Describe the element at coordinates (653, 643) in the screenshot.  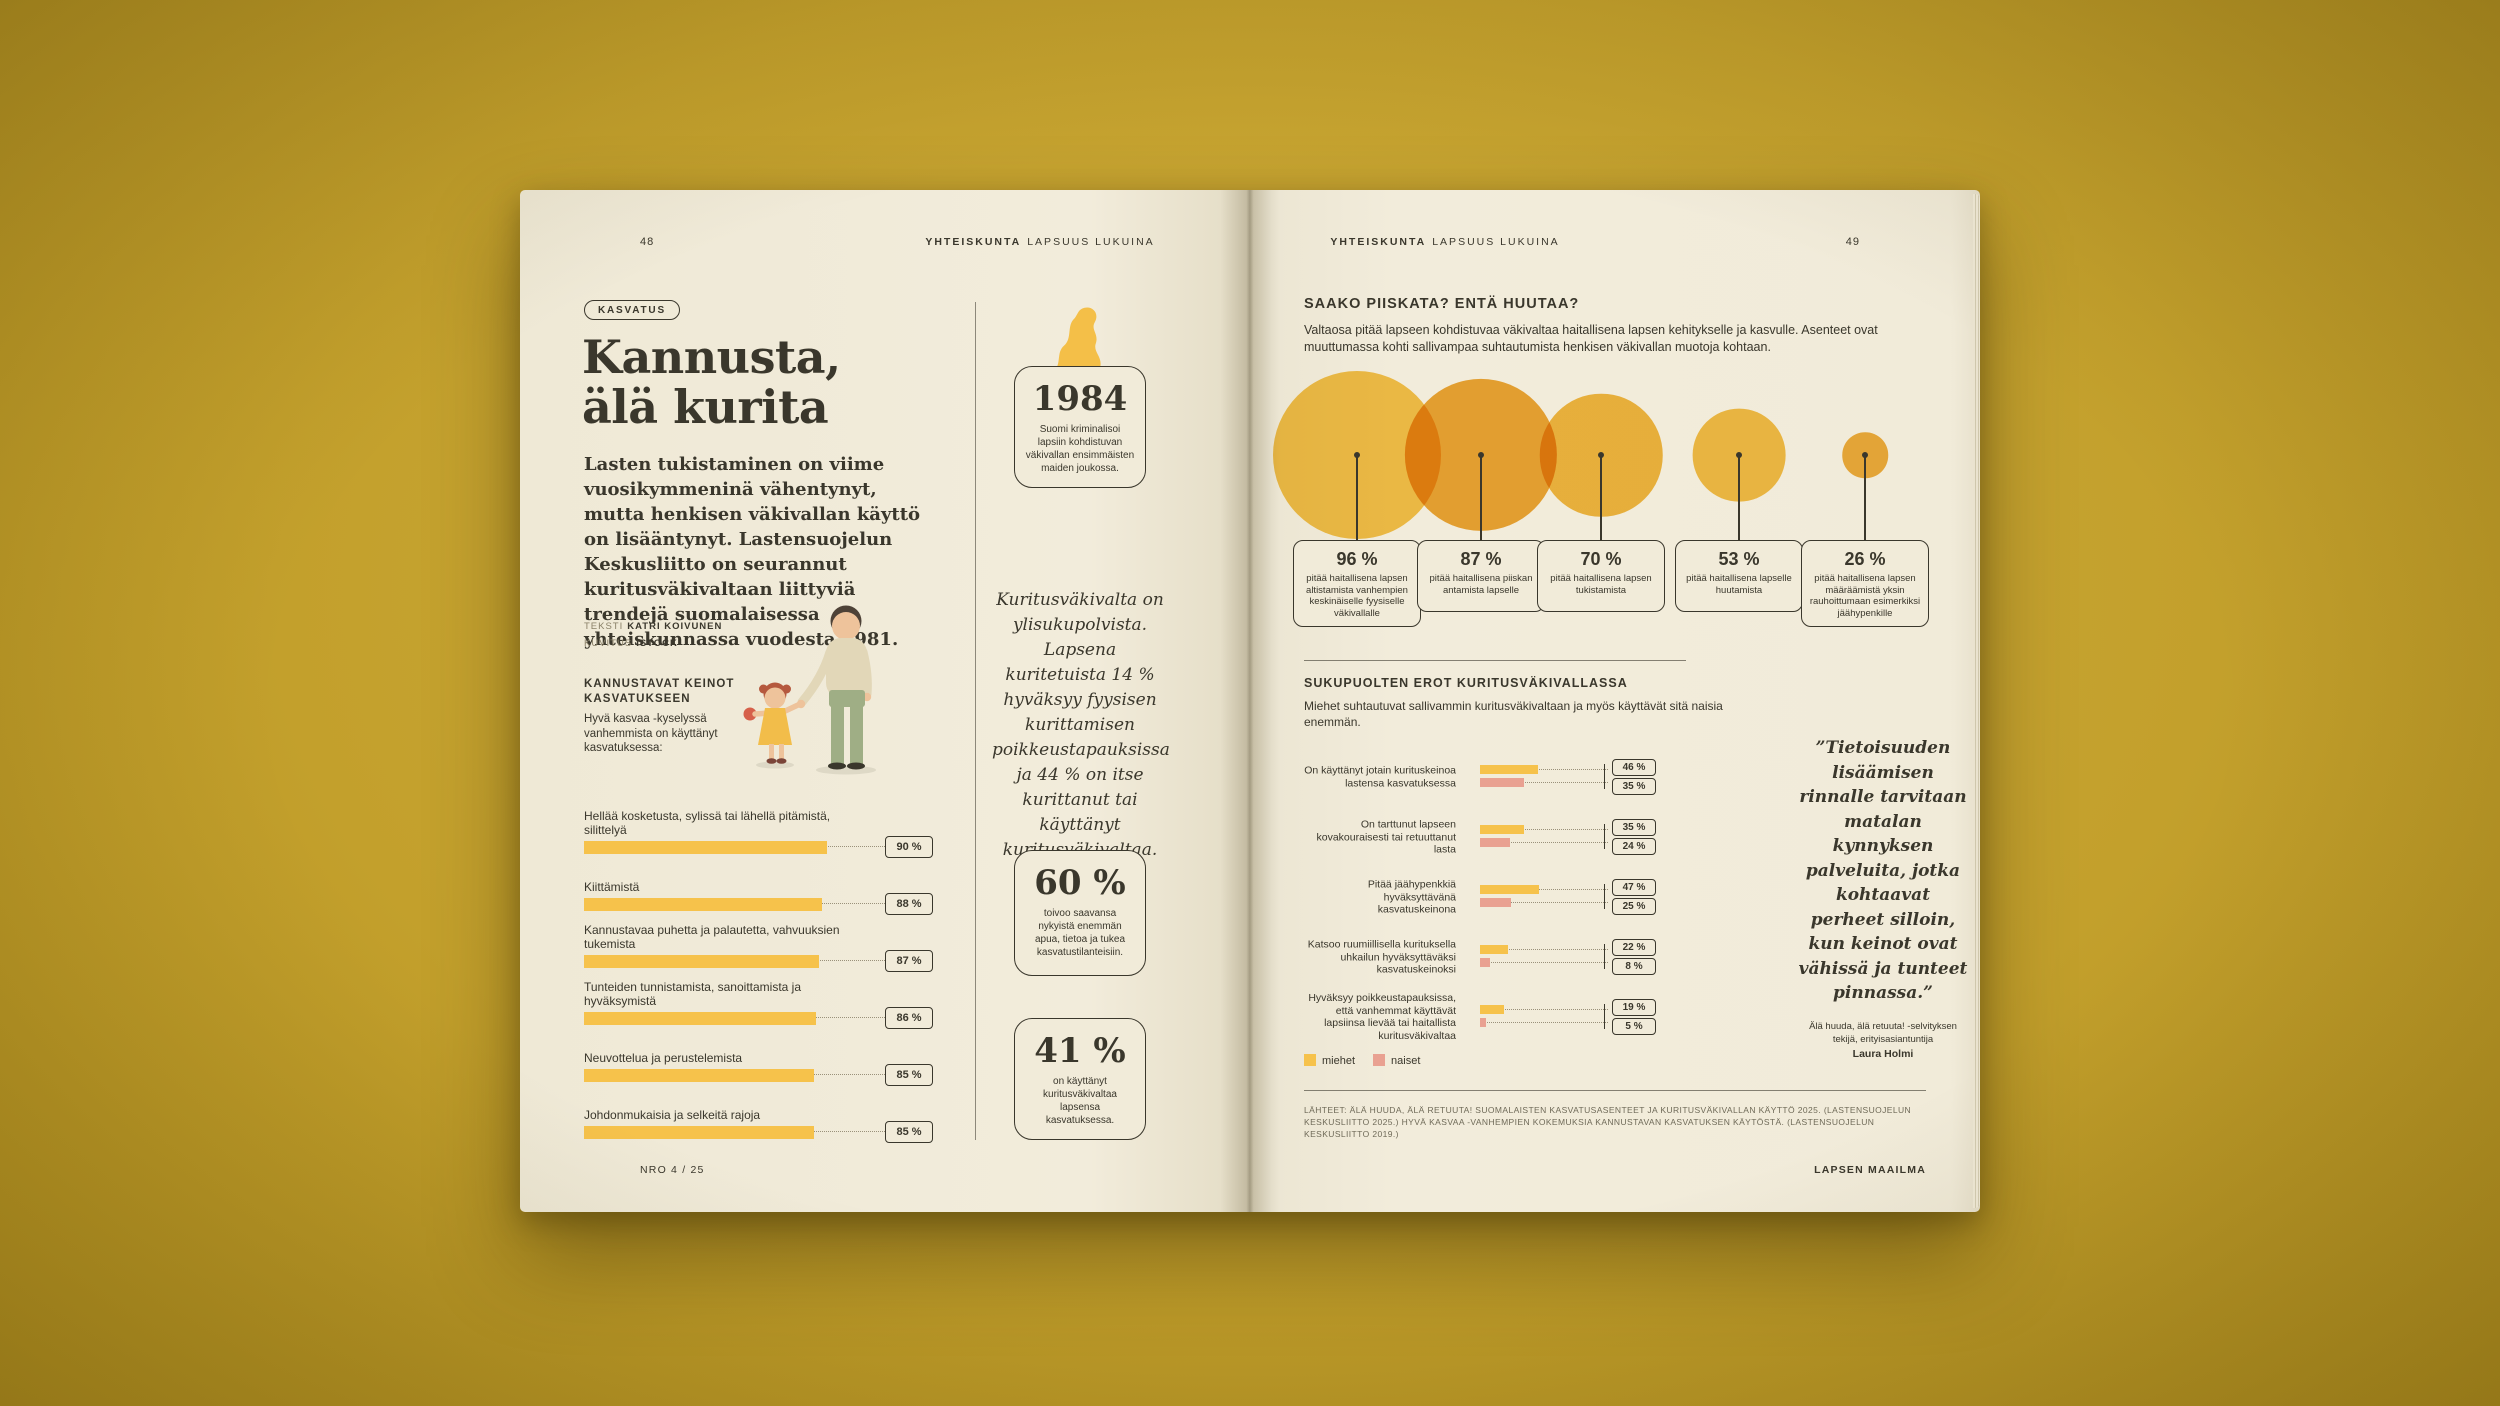
I see `credit-illustration: KUVITUS ISTOCK` at that location.